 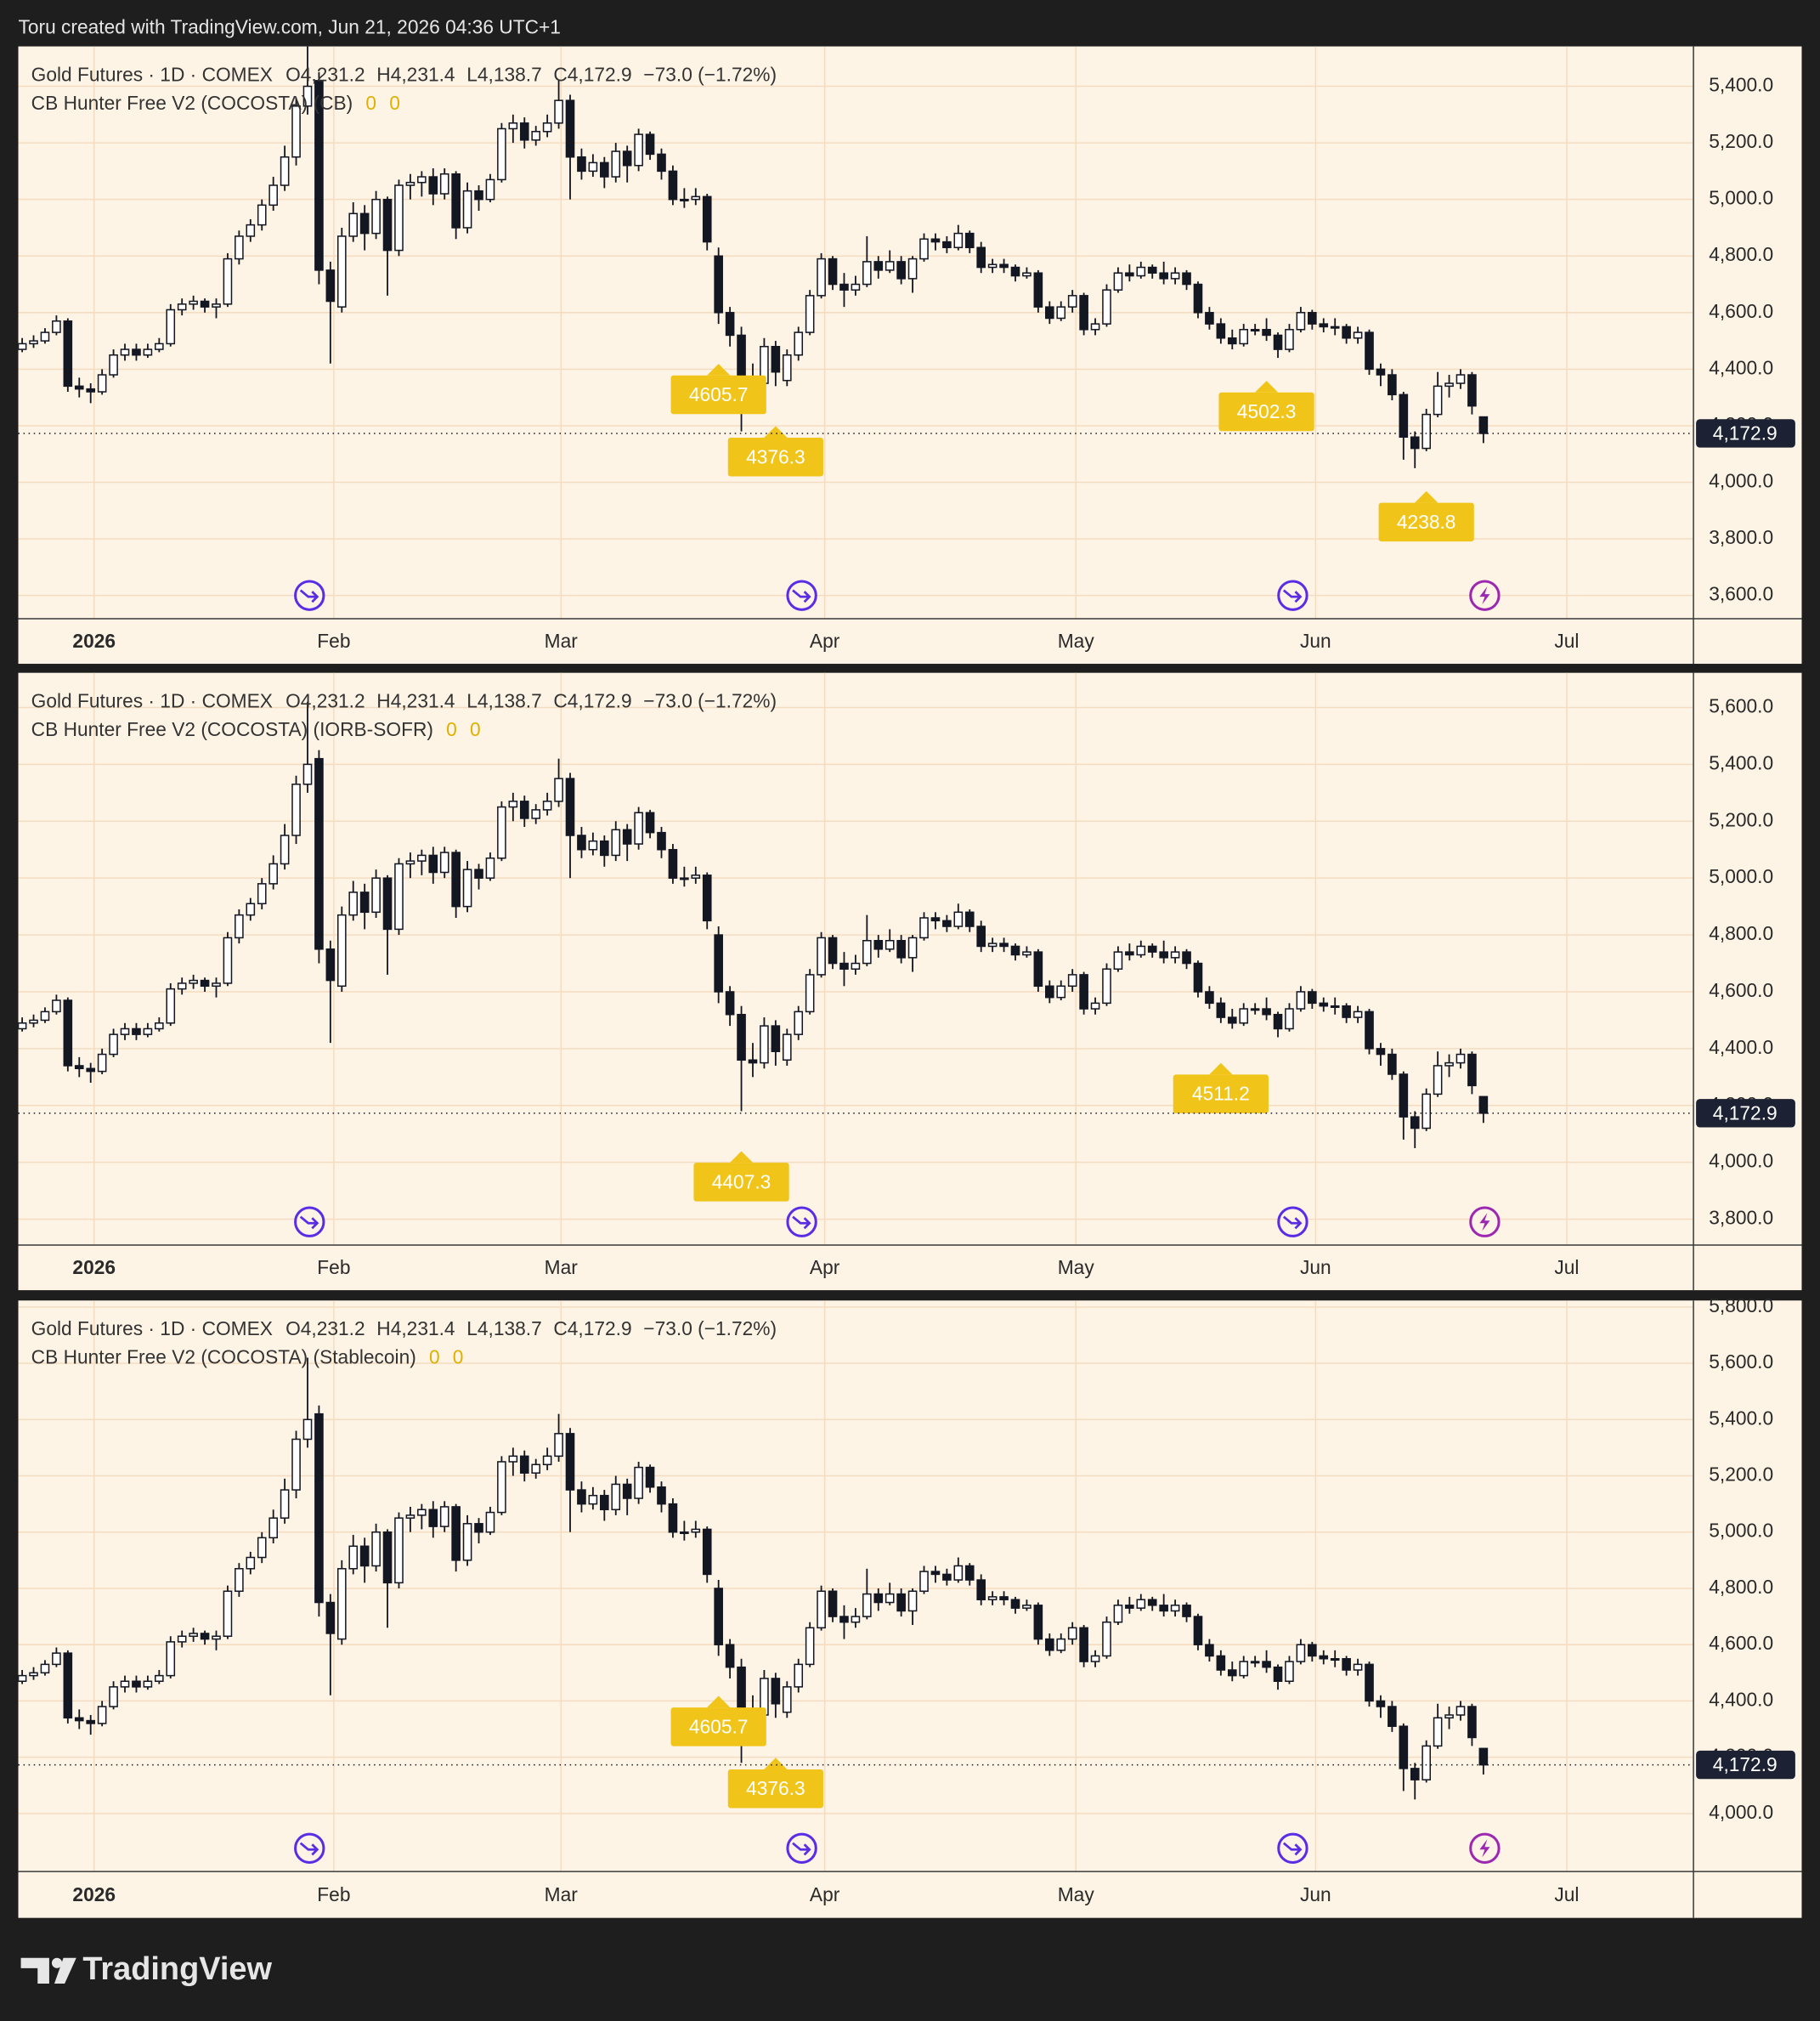 What do you see at coordinates (1267, 411) in the screenshot?
I see `signal-label: 4502.3` at bounding box center [1267, 411].